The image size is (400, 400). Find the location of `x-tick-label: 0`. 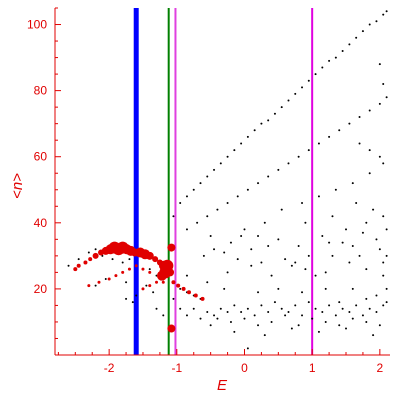

x-tick-label: 0 is located at coordinates (244, 368).